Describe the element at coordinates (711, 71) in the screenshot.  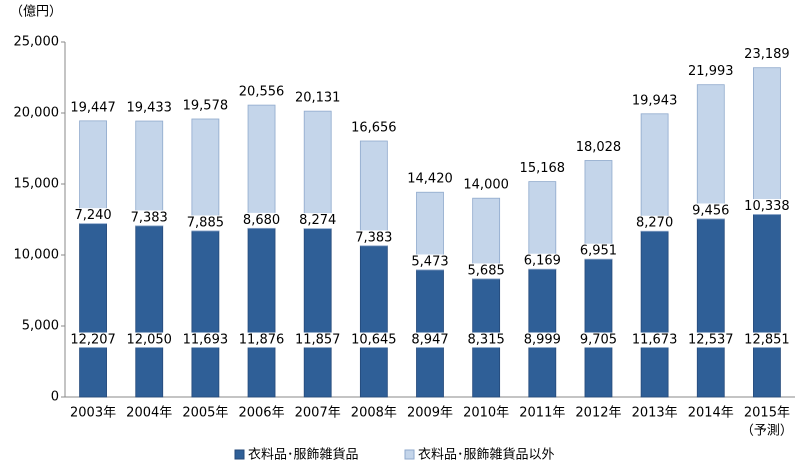
I see `total-label: 21,993` at that location.